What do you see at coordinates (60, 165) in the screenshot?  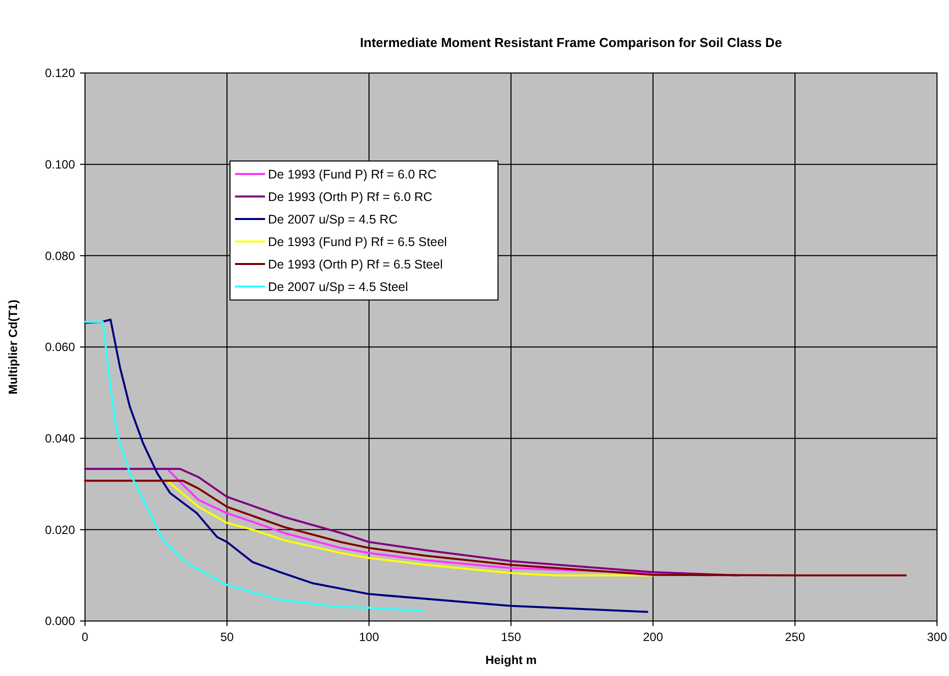 I see `y-tick-label: 0.100` at bounding box center [60, 165].